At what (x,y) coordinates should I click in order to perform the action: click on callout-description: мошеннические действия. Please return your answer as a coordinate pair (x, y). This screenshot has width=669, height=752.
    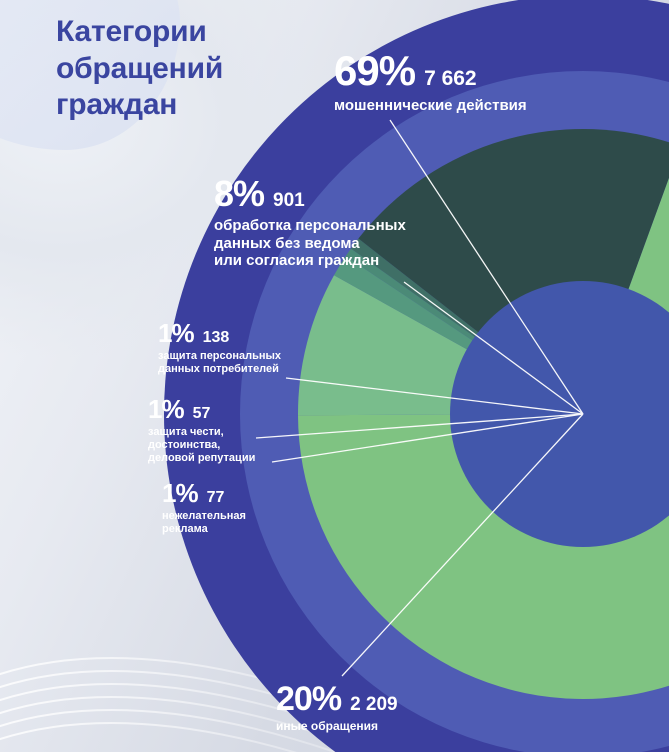
    Looking at the image, I should click on (430, 105).